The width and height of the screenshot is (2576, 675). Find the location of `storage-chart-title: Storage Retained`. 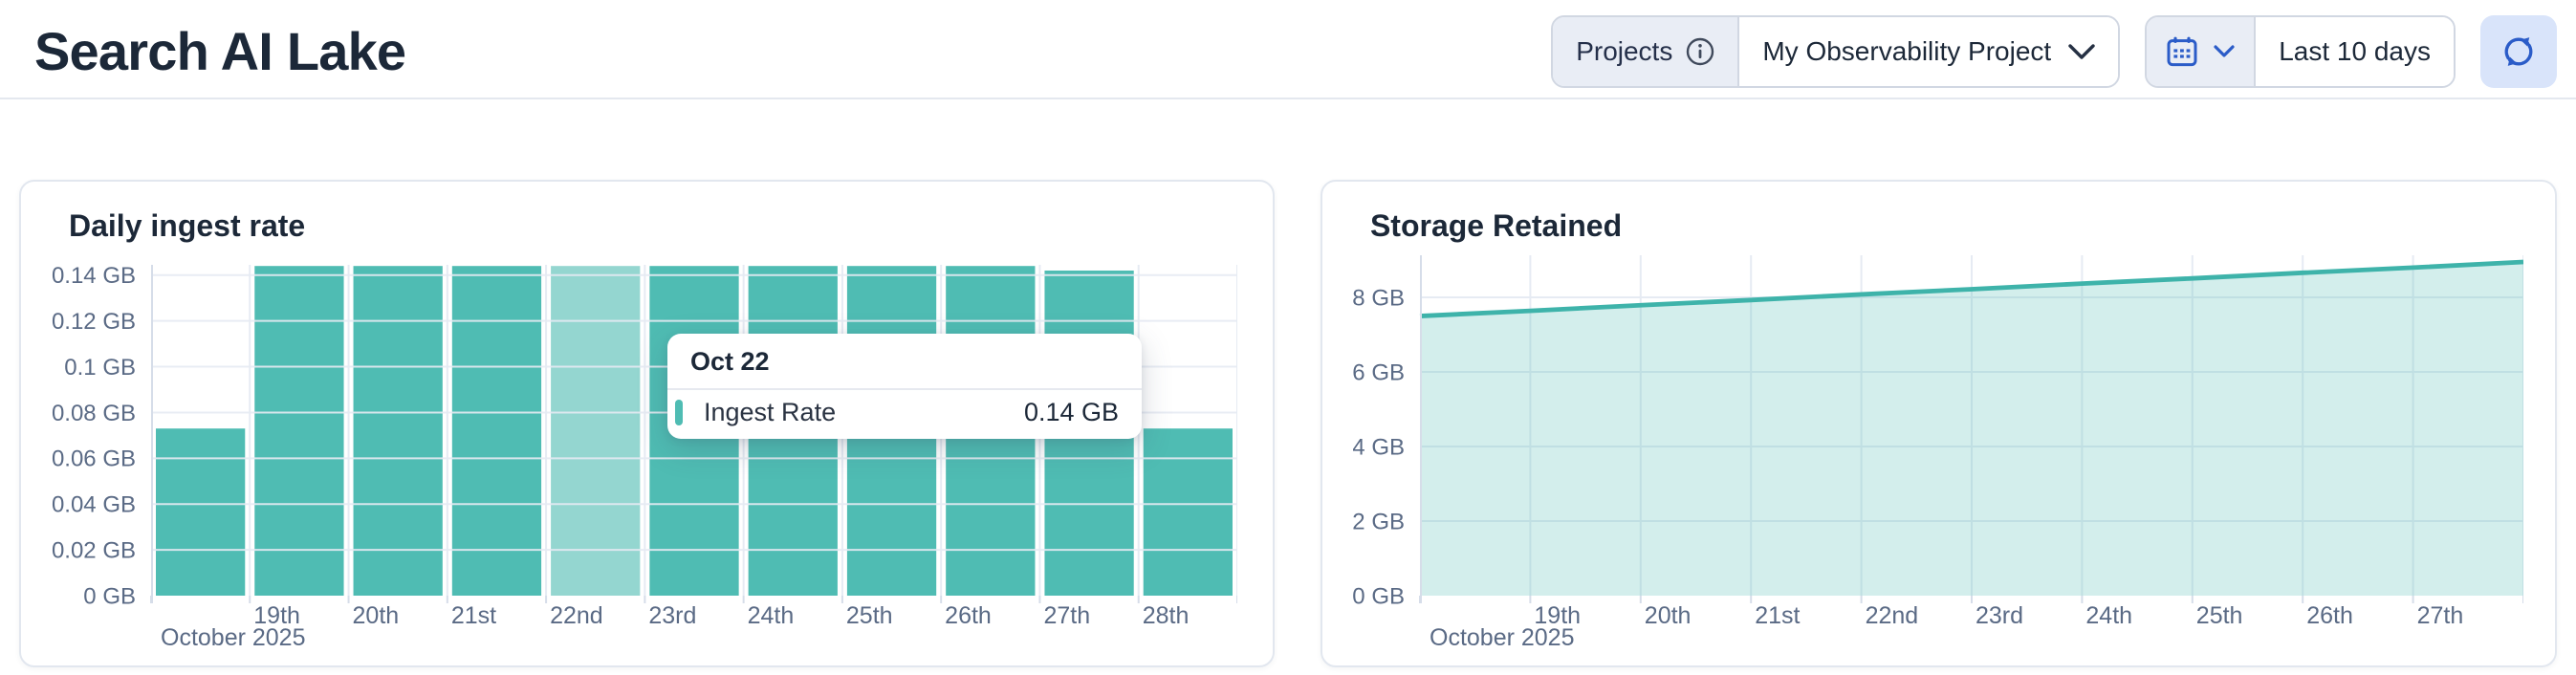

storage-chart-title: Storage Retained is located at coordinates (1496, 225).